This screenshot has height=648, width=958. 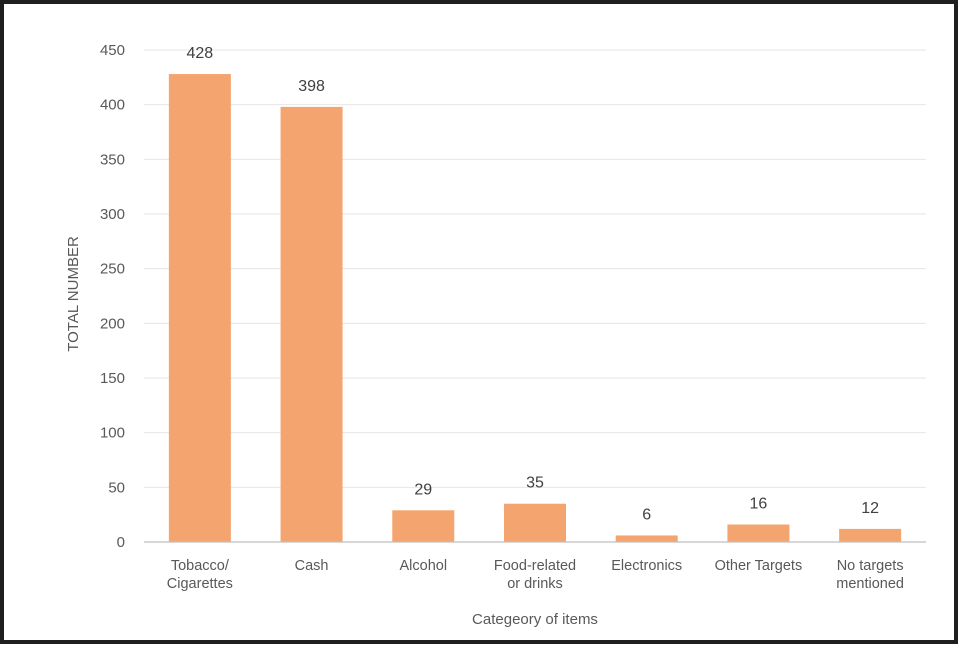 I want to click on data-label: 12, so click(x=870, y=508).